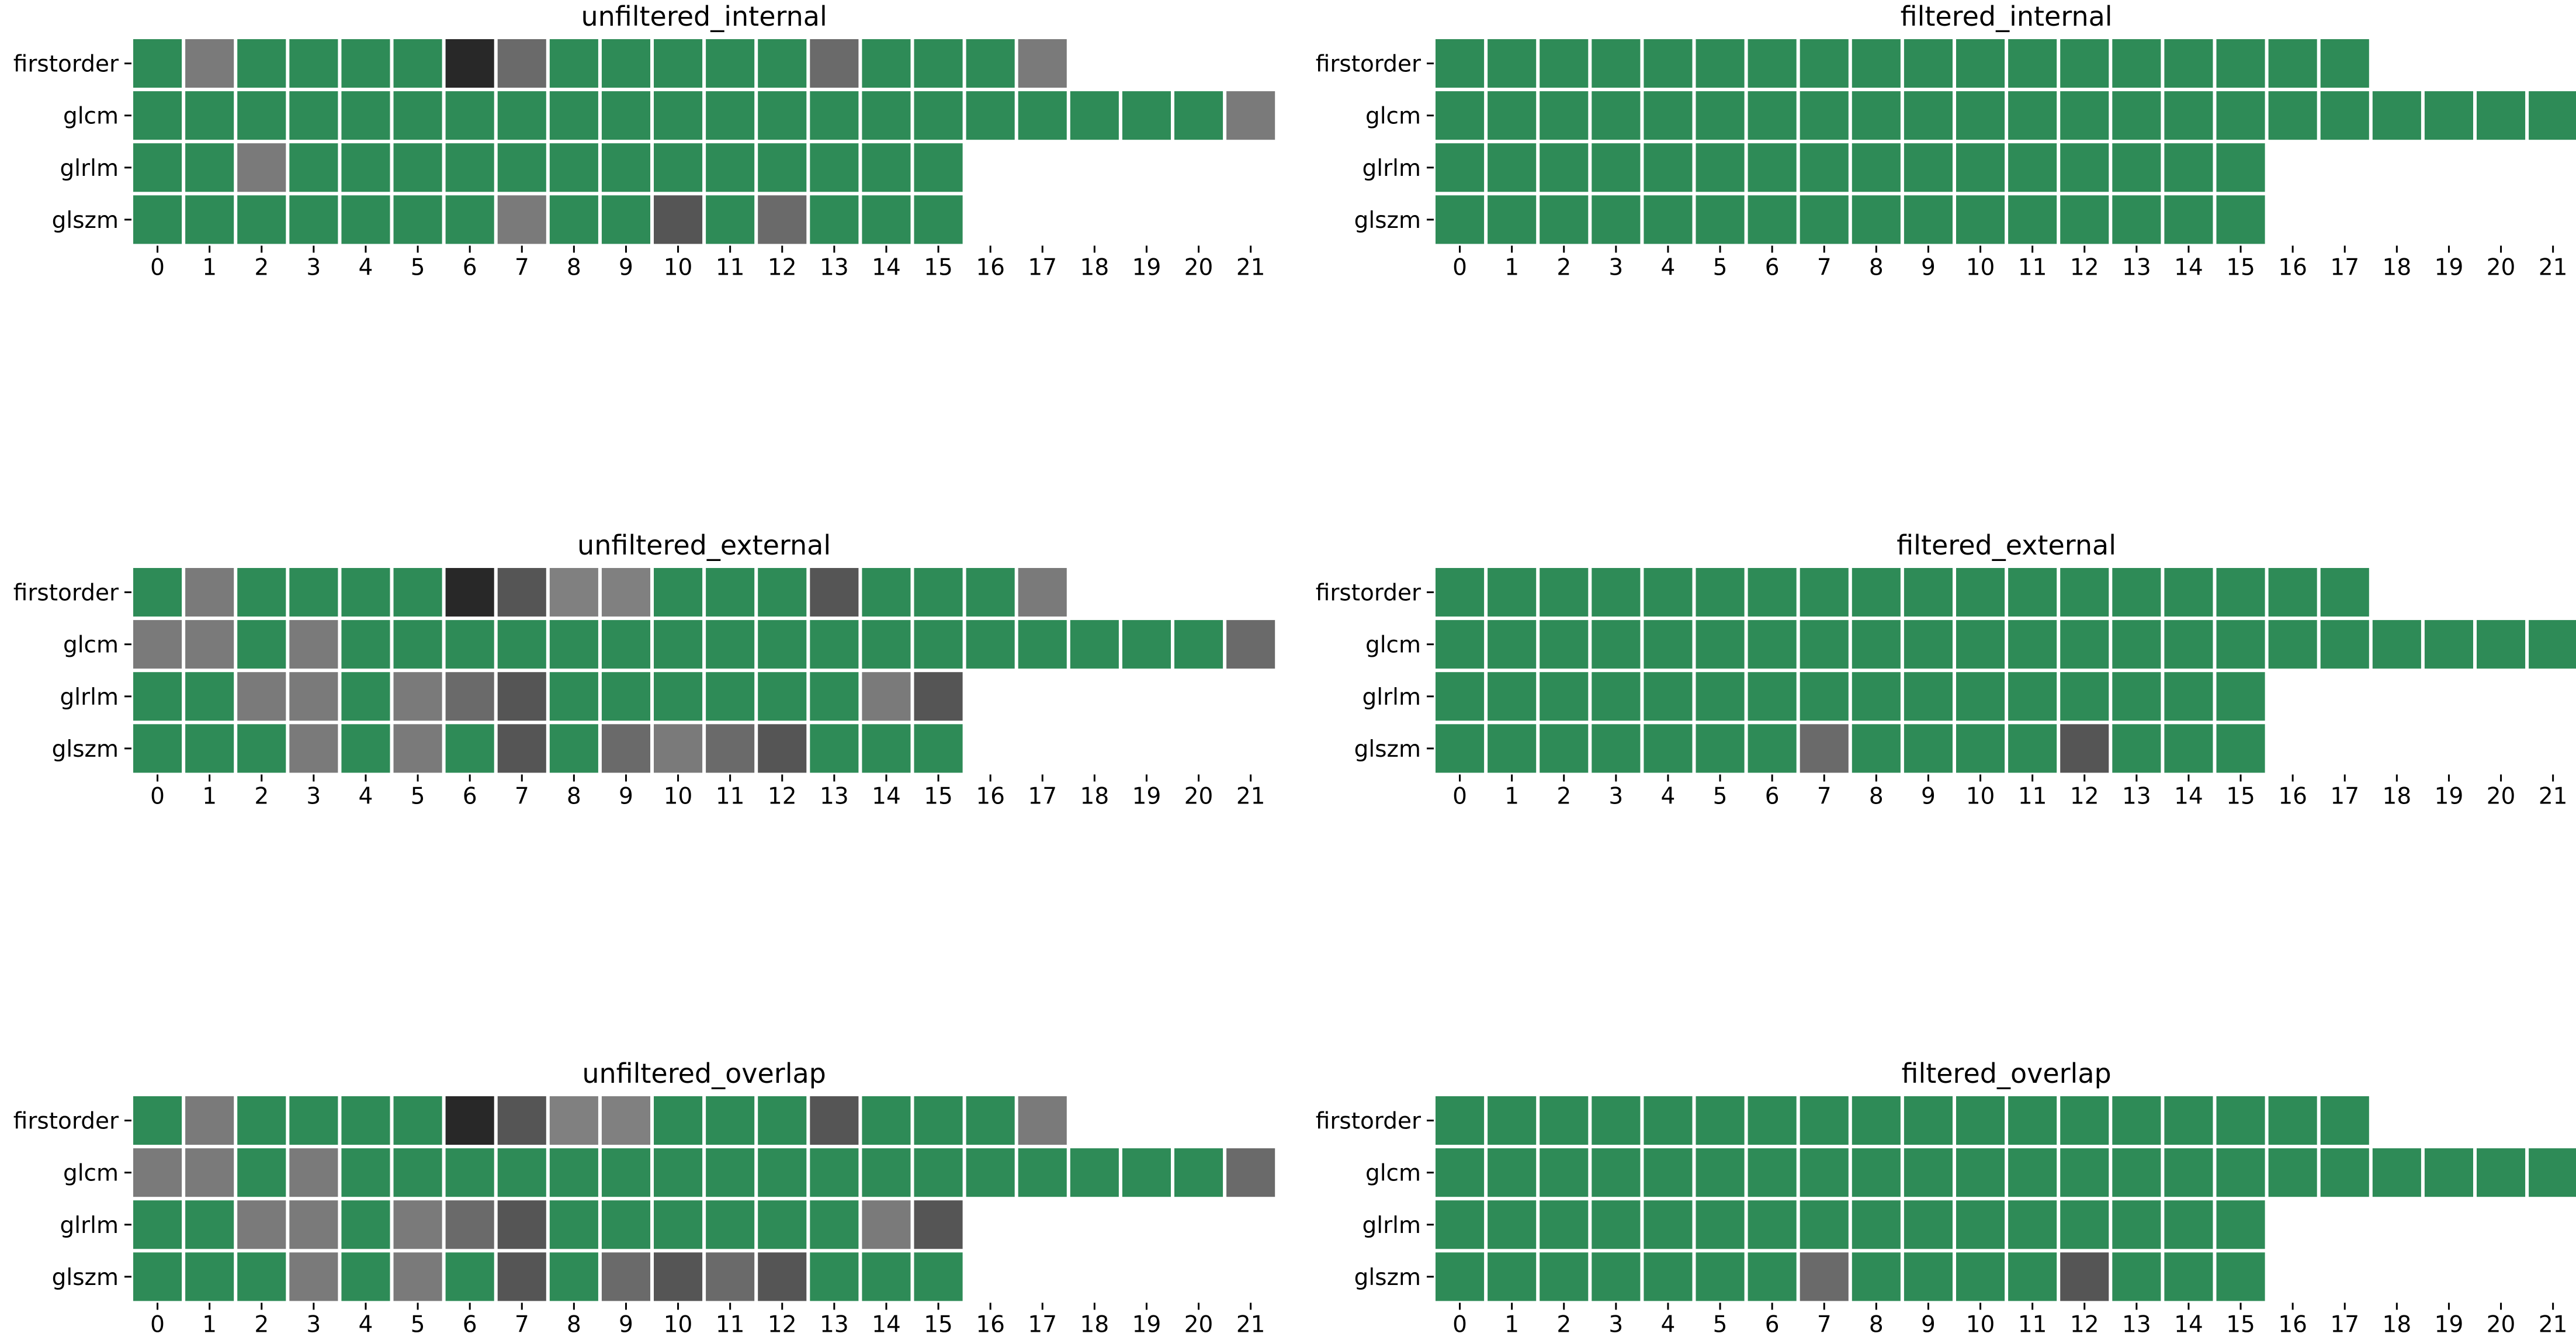 The width and height of the screenshot is (2576, 1344). I want to click on x-tick-label: 15, so click(2240, 796).